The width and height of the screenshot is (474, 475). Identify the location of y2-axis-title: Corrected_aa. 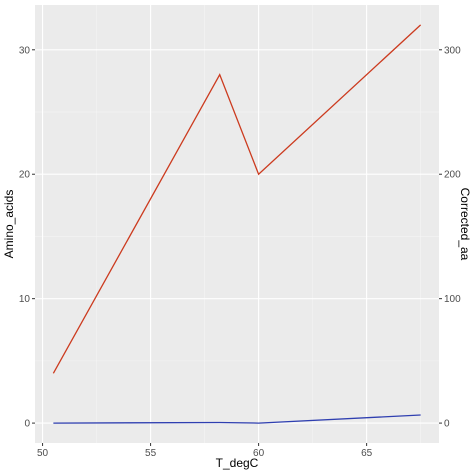
(465, 224).